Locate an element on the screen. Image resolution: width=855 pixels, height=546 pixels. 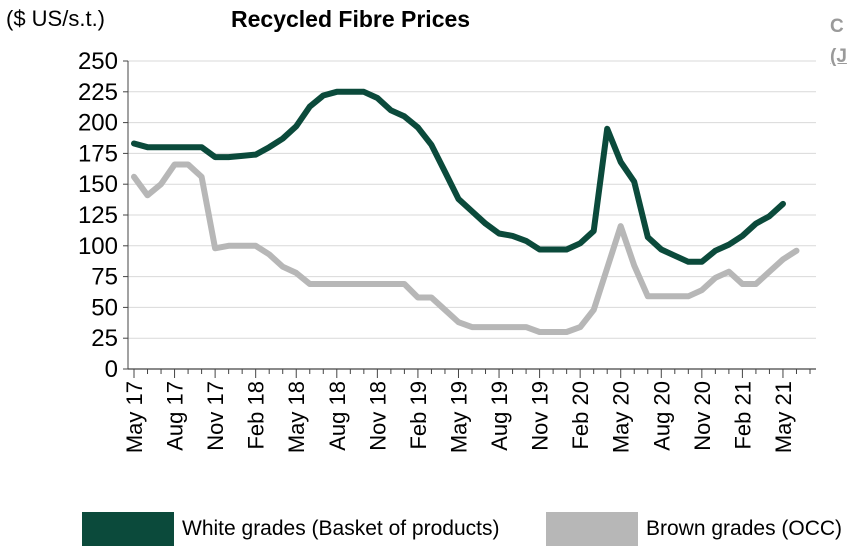
legend-swatch-brown-grades is located at coordinates (592, 529).